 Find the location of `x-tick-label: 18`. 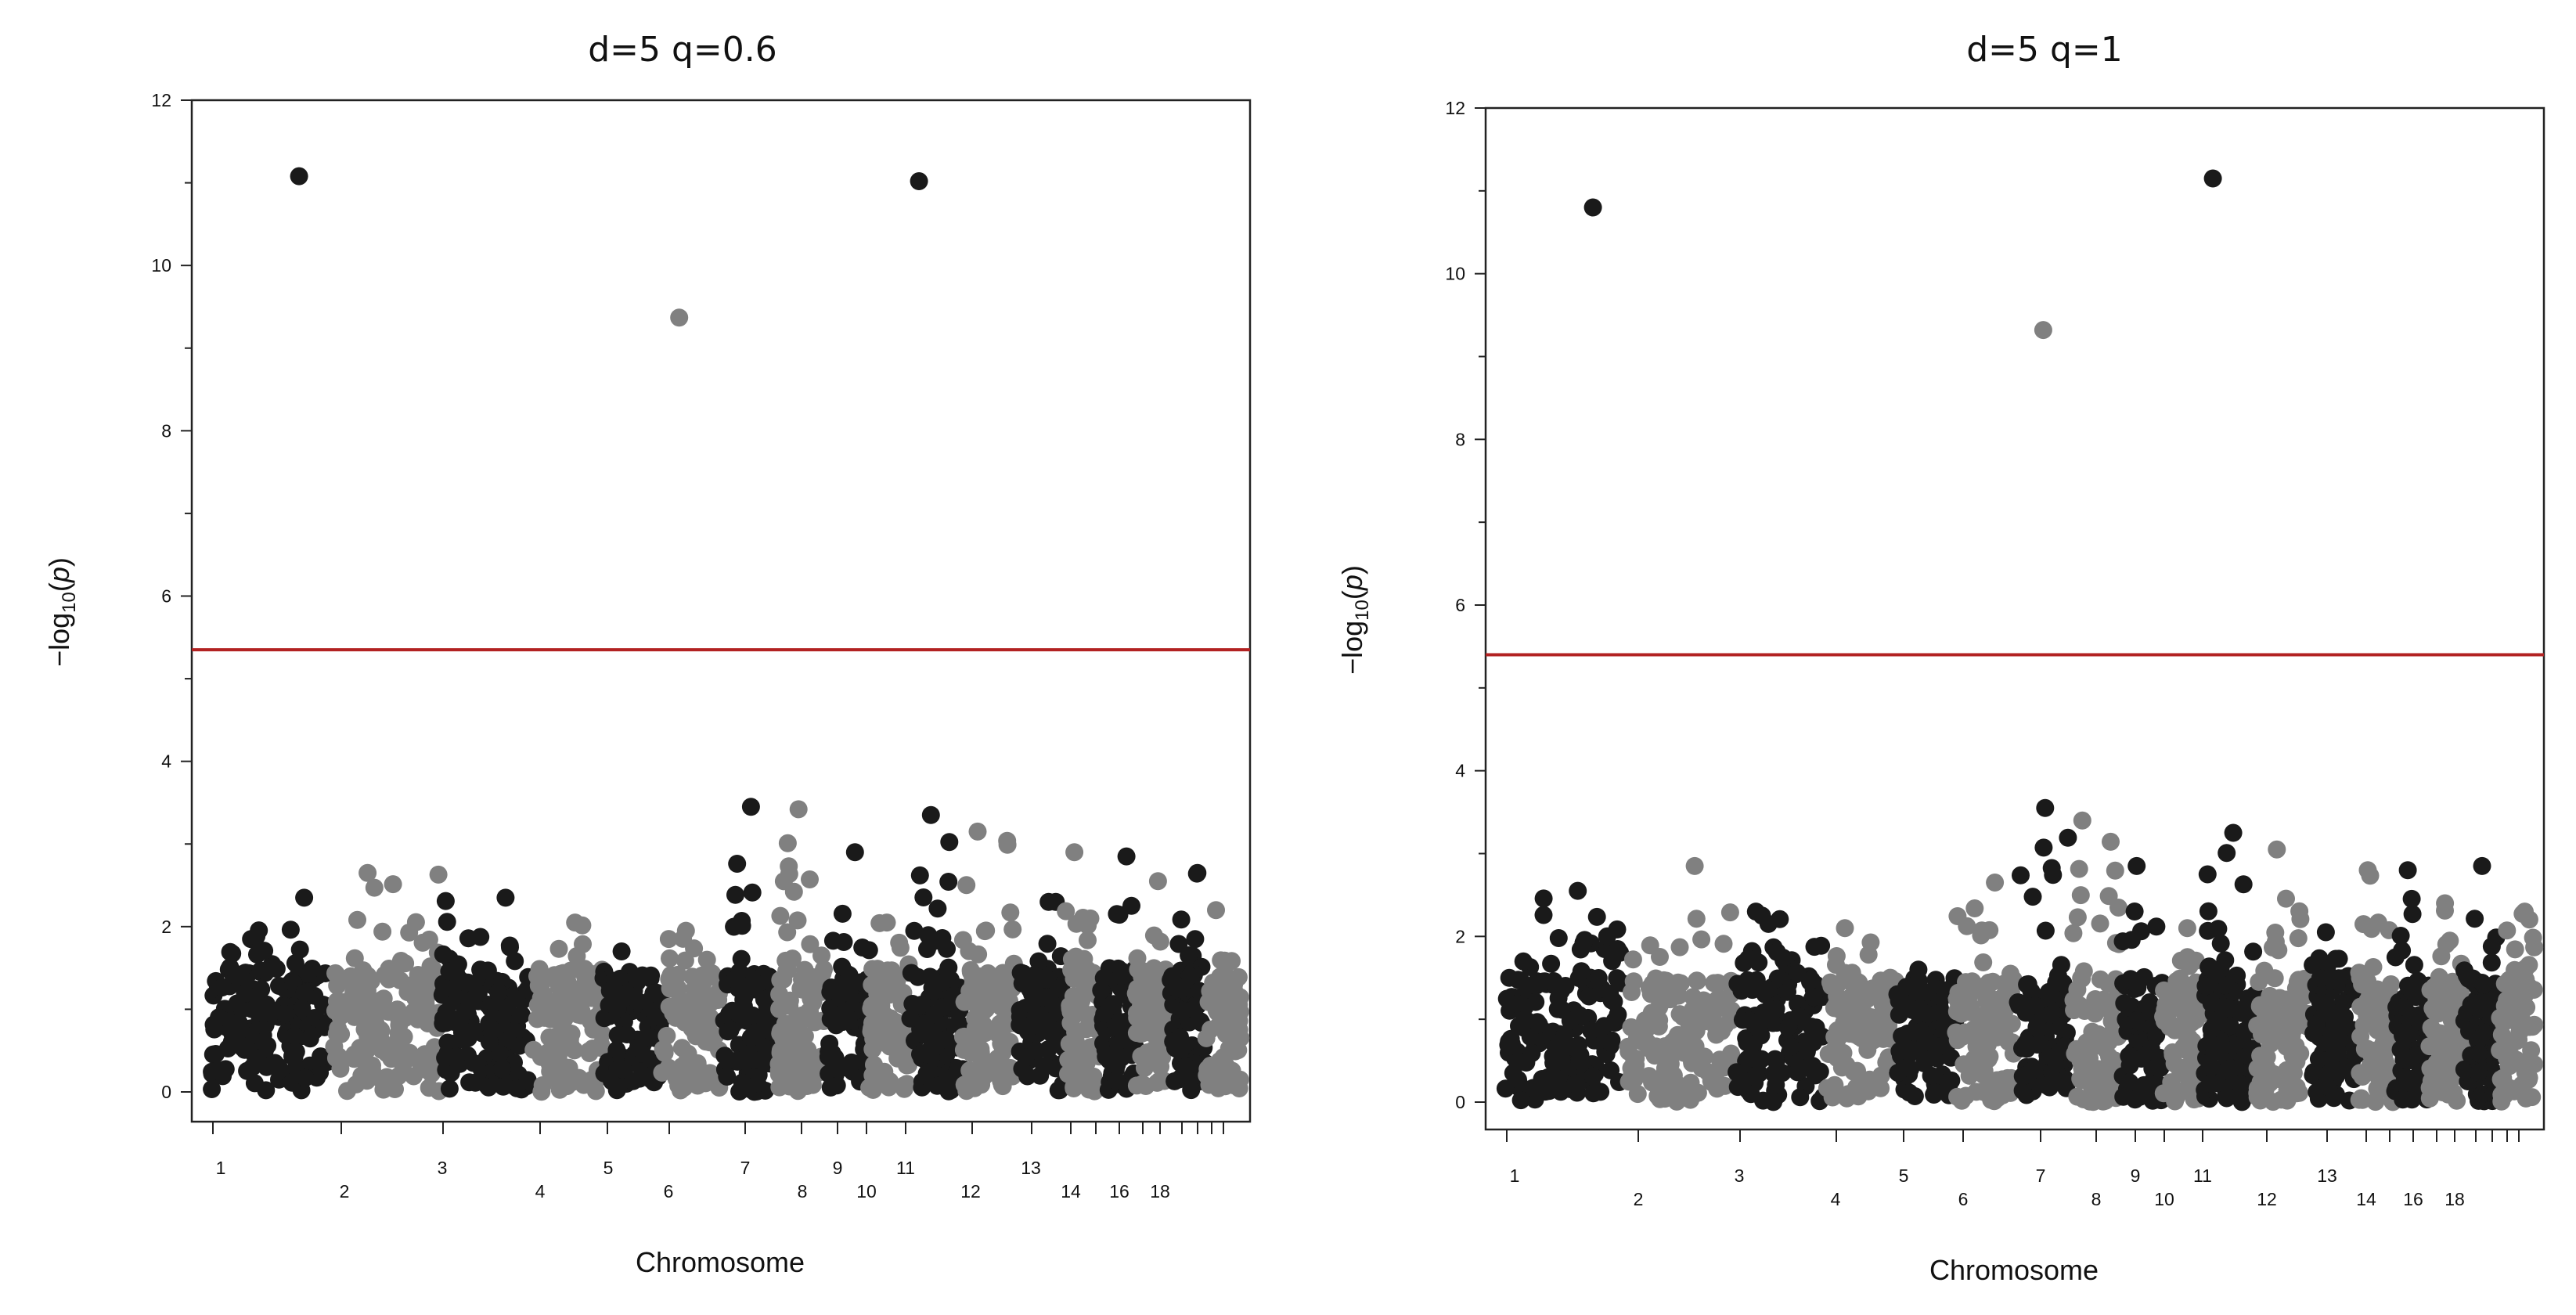

x-tick-label: 18 is located at coordinates (2454, 1199).